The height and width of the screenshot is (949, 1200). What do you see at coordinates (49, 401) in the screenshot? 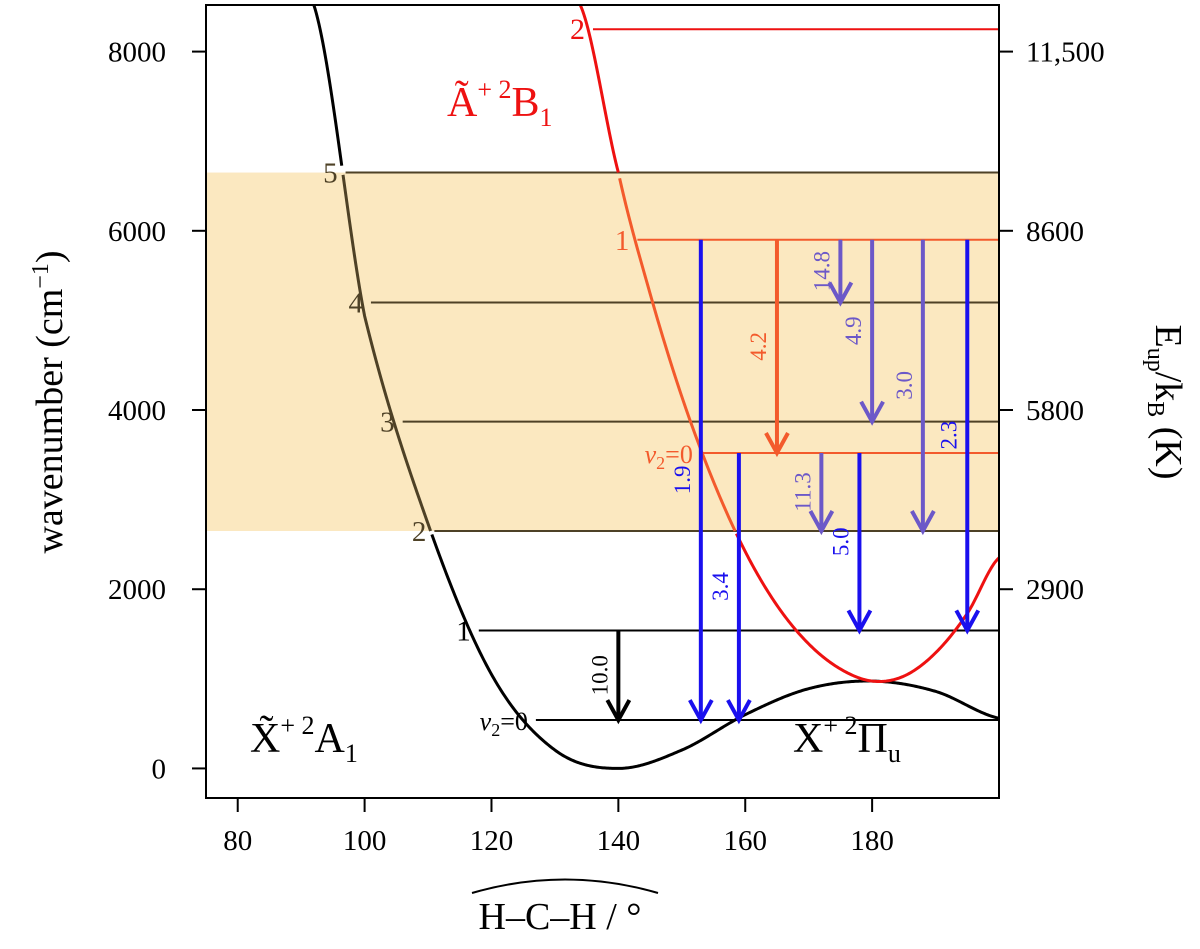
I see `y-axis-title: wavenumber (cm−1)` at bounding box center [49, 401].